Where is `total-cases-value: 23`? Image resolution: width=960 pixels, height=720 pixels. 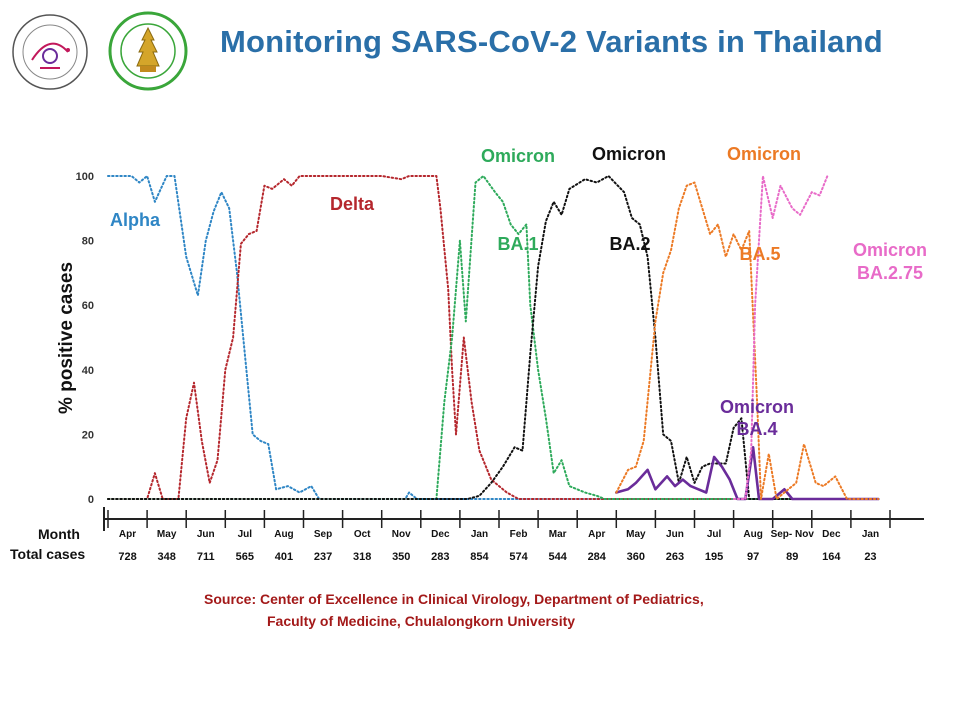 total-cases-value: 23 is located at coordinates (870, 557).